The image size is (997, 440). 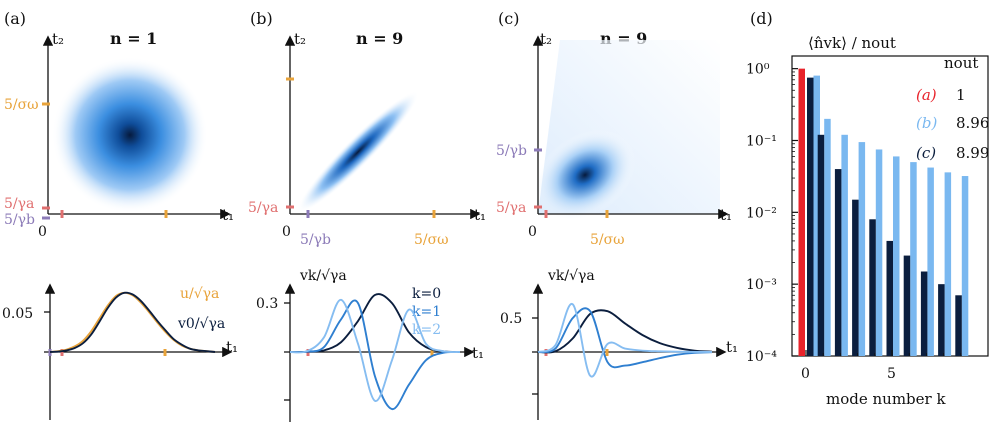 What do you see at coordinates (300, 39) in the screenshot?
I see `panel-b-yvar: t₂` at bounding box center [300, 39].